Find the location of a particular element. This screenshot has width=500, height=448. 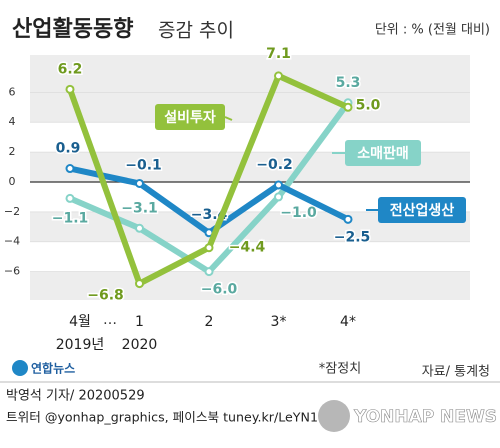

value-label: −3.1 is located at coordinates (139, 208).